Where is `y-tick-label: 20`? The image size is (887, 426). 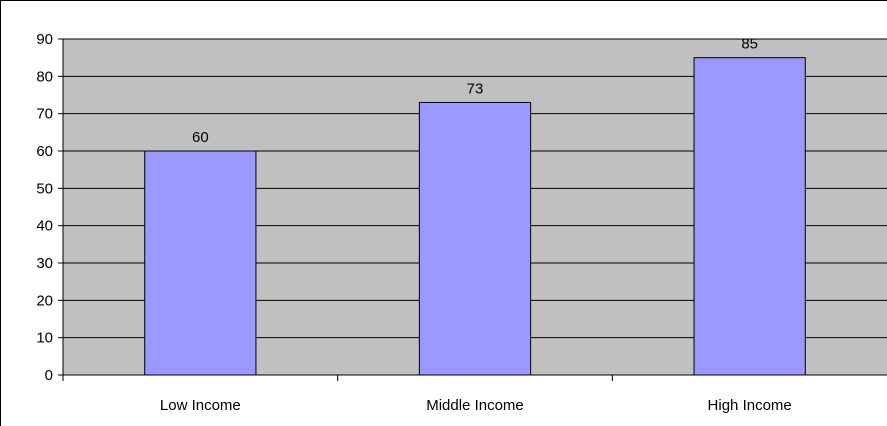
y-tick-label: 20 is located at coordinates (44, 300).